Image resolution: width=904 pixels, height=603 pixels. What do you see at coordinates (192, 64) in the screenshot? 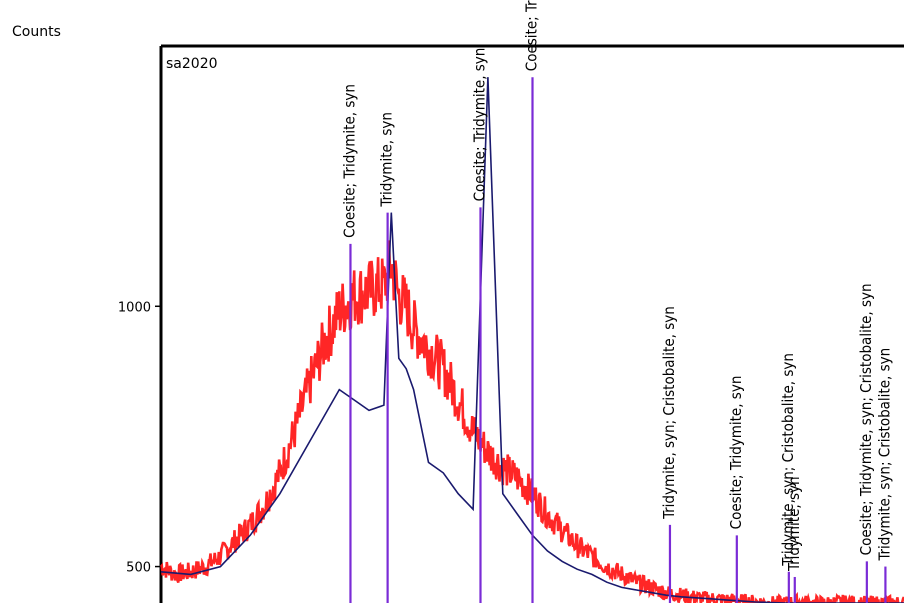
I see `sample-label: sa2020` at bounding box center [192, 64].